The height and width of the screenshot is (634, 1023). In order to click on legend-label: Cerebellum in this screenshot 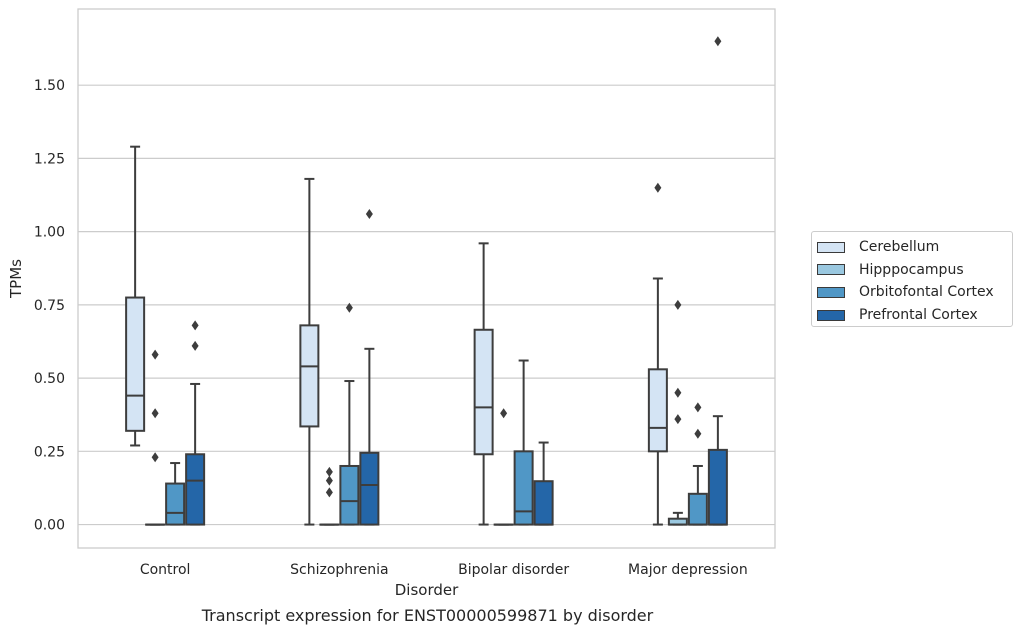, I will do `click(899, 247)`.